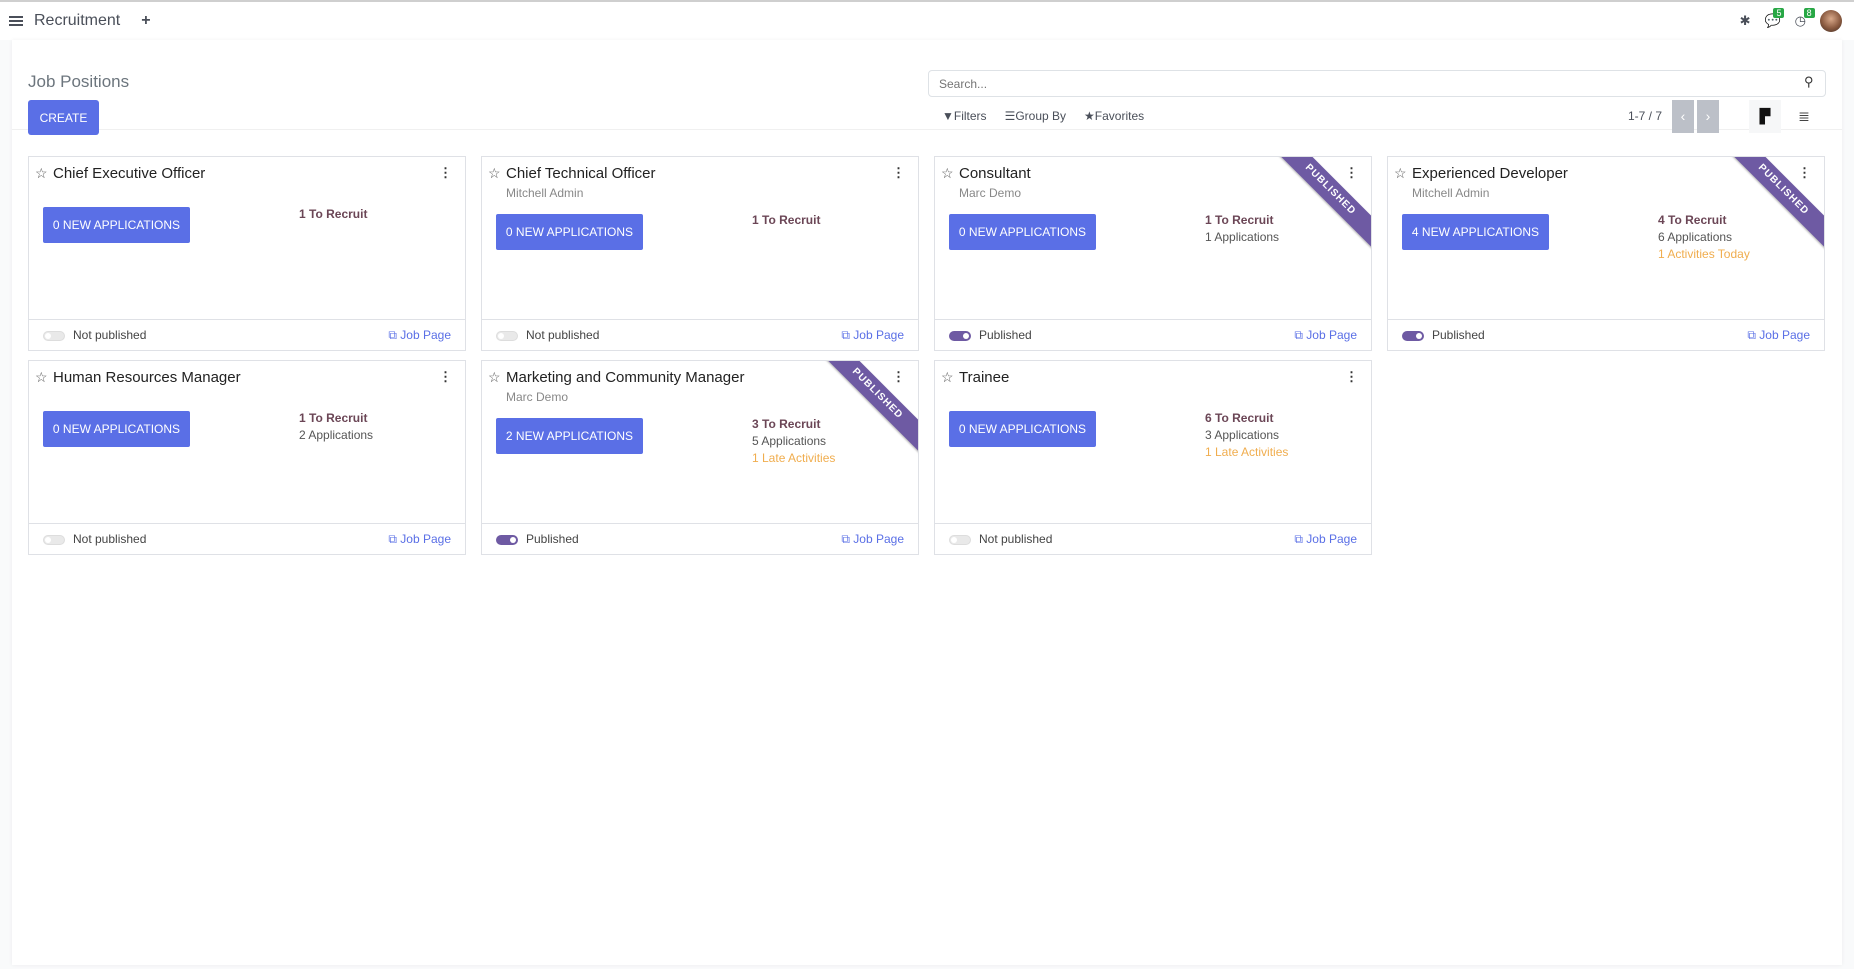 The image size is (1854, 969). What do you see at coordinates (537, 397) in the screenshot?
I see `job-responsible: Marc Demo` at bounding box center [537, 397].